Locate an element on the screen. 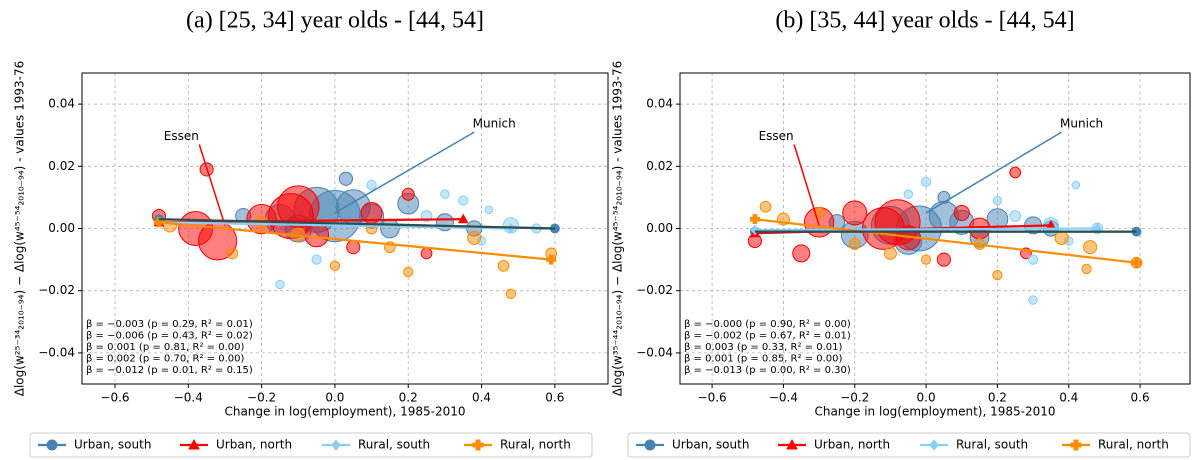 This screenshot has width=1198, height=460. chart-title: (a) [25, 34] year olds - [44, 54] is located at coordinates (335, 21).